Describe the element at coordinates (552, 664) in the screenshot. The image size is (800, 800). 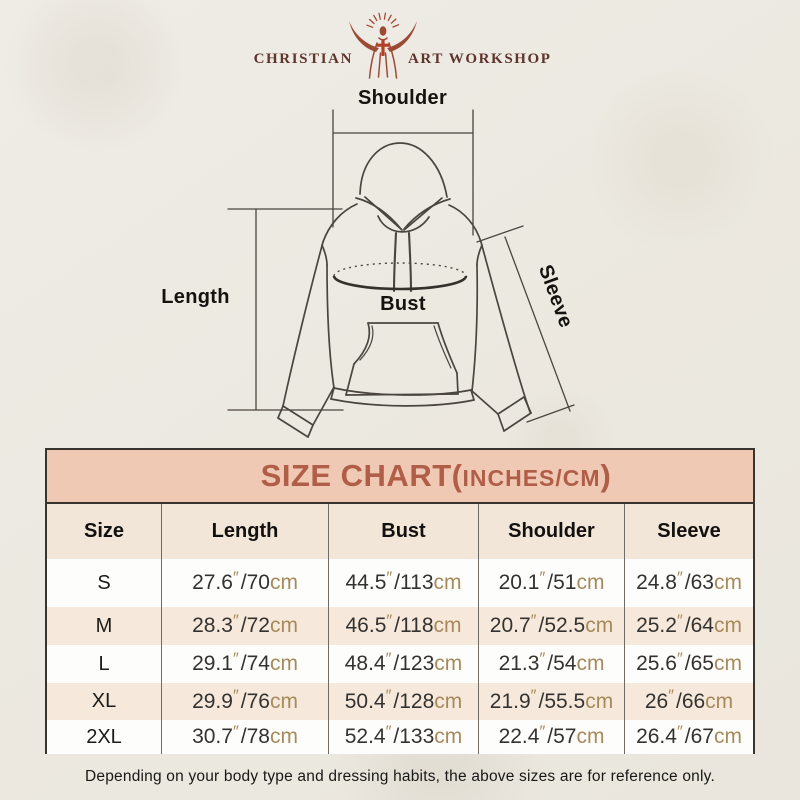
I see `cell-shoulder: 21.3 ″/54 cm` at that location.